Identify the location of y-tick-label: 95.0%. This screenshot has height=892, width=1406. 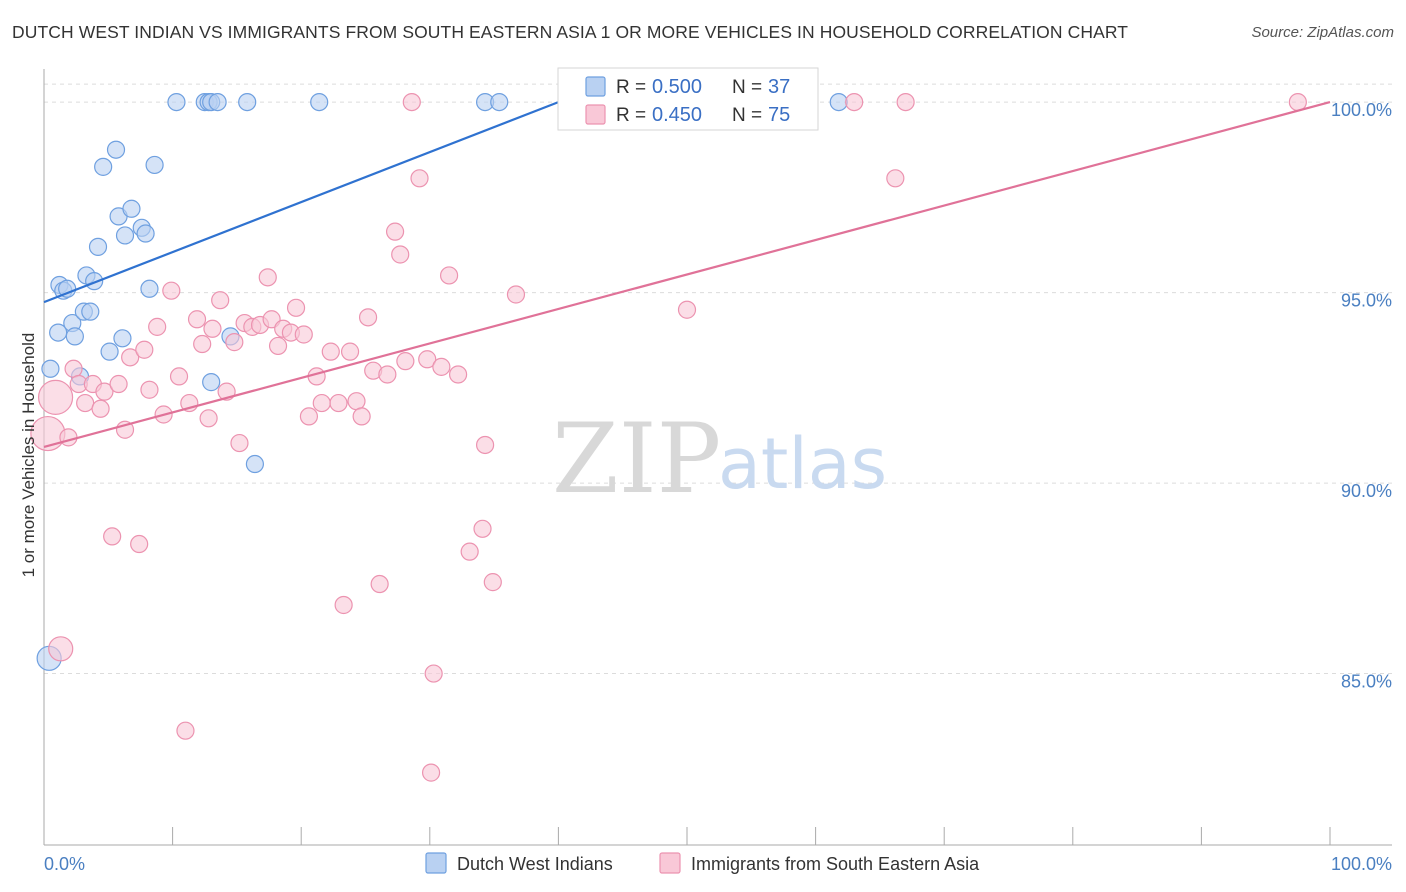
(1366, 301).